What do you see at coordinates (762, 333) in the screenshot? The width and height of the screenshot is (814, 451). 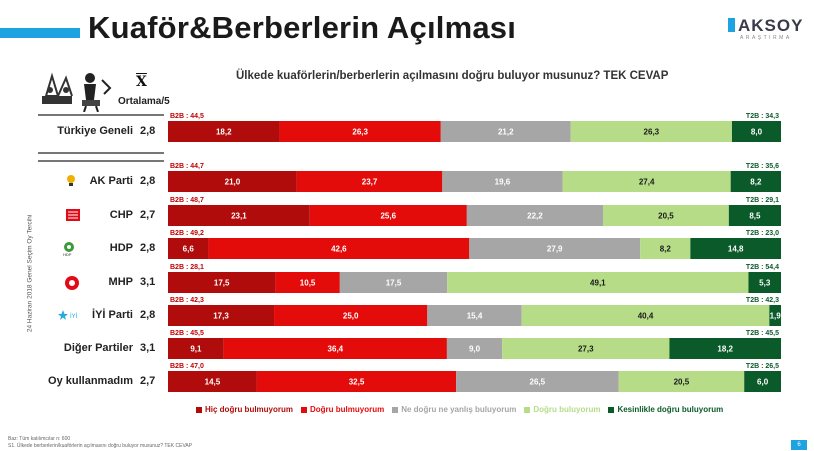 I see `t2b-label: T2B : 45,5` at bounding box center [762, 333].